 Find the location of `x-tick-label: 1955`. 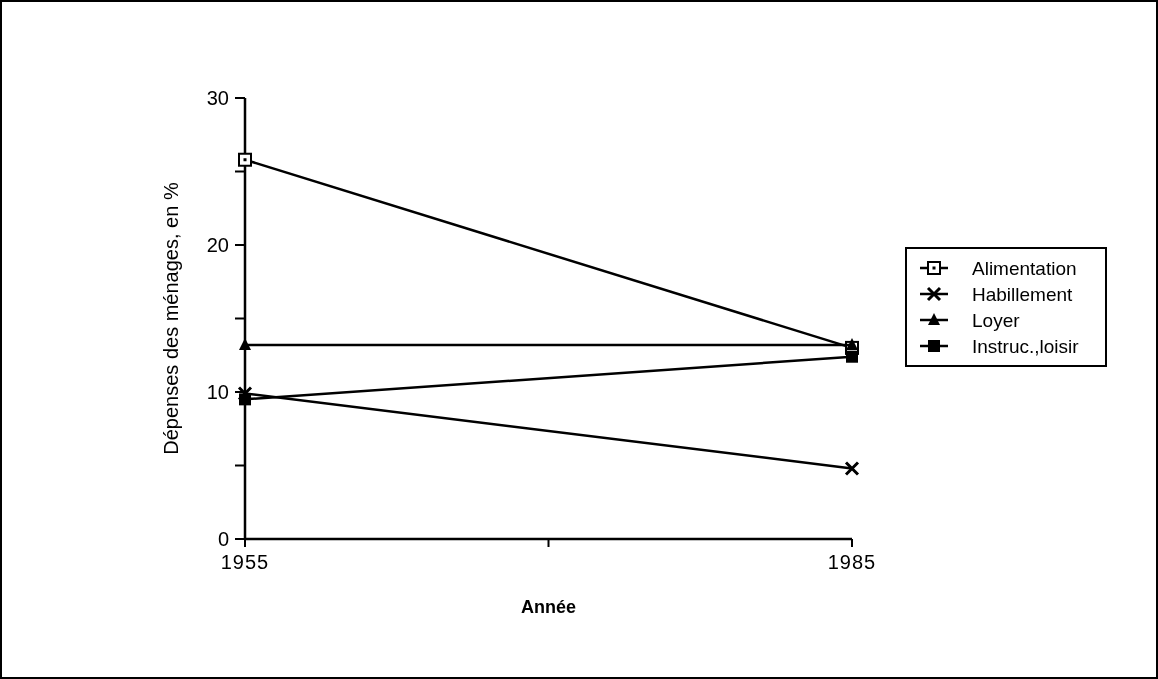

x-tick-label: 1955 is located at coordinates (245, 562).